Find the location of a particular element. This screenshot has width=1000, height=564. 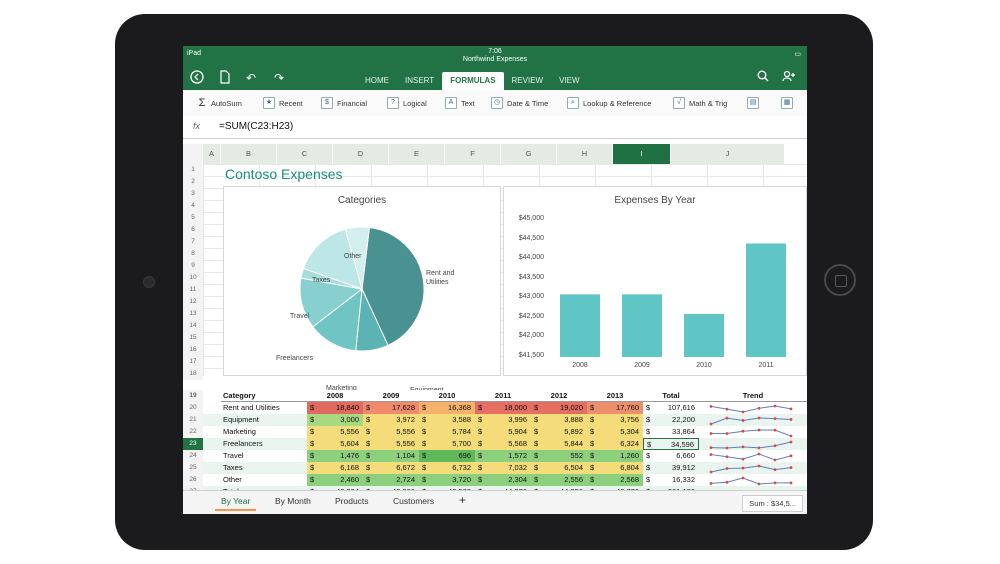

value-cell: $6,168 is located at coordinates (335, 468).